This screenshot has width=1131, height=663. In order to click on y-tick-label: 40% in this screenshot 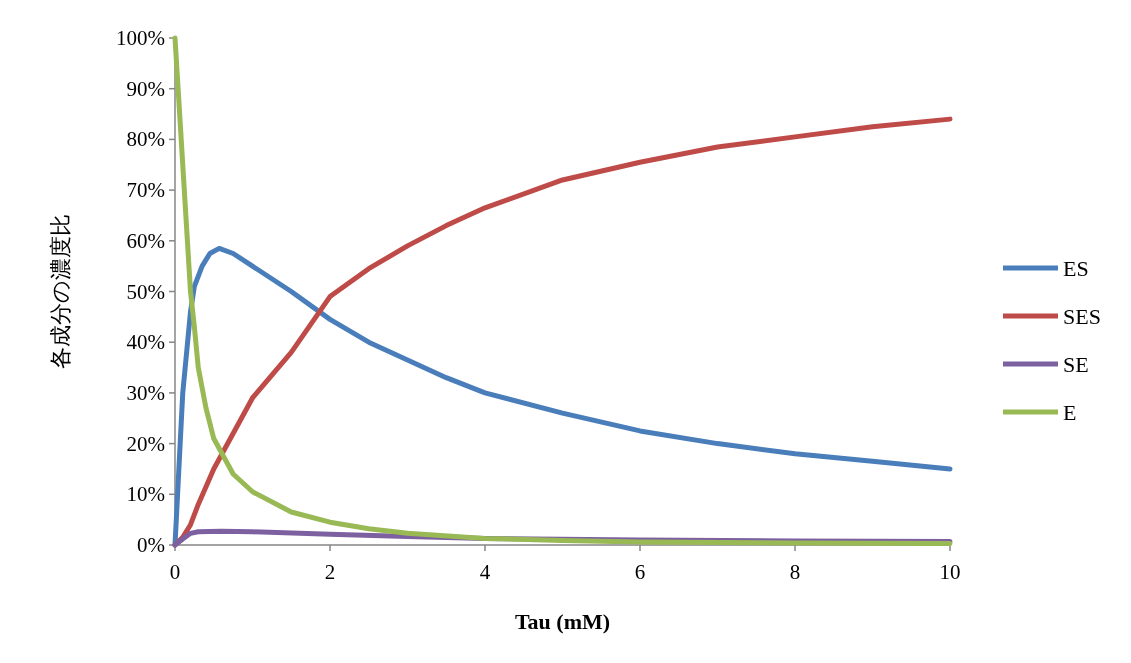, I will do `click(145, 342)`.